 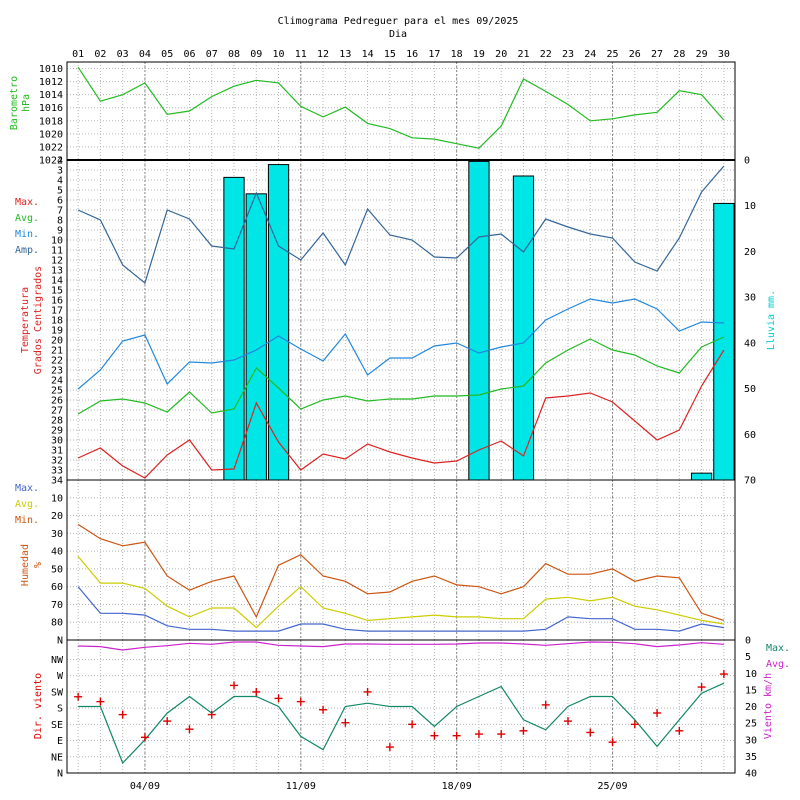 I want to click on day-label: 13, so click(x=345, y=54).